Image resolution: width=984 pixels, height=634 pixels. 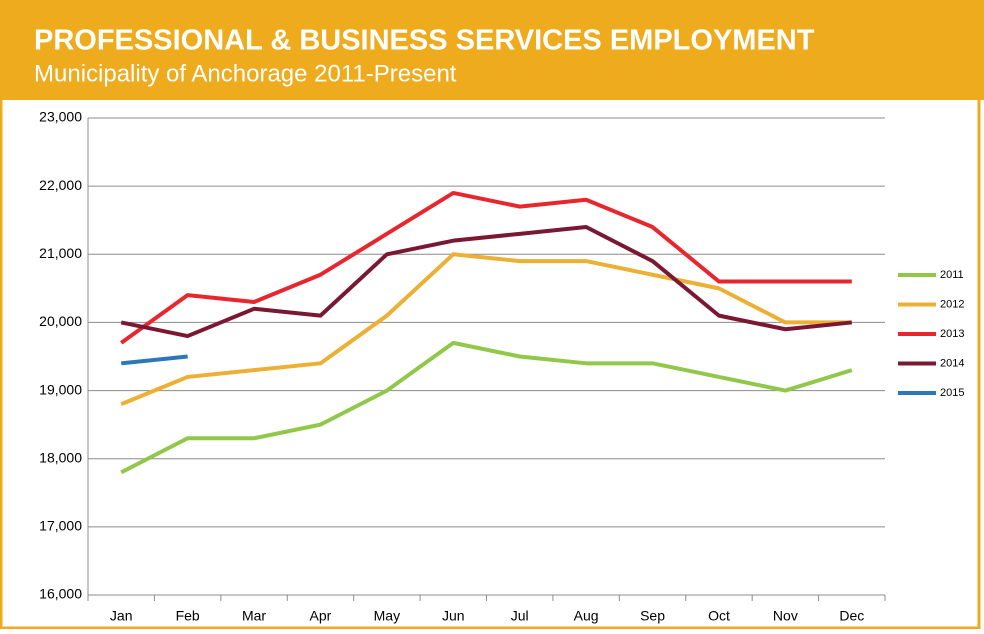 I want to click on x-tick-label: Jun, so click(x=453, y=616).